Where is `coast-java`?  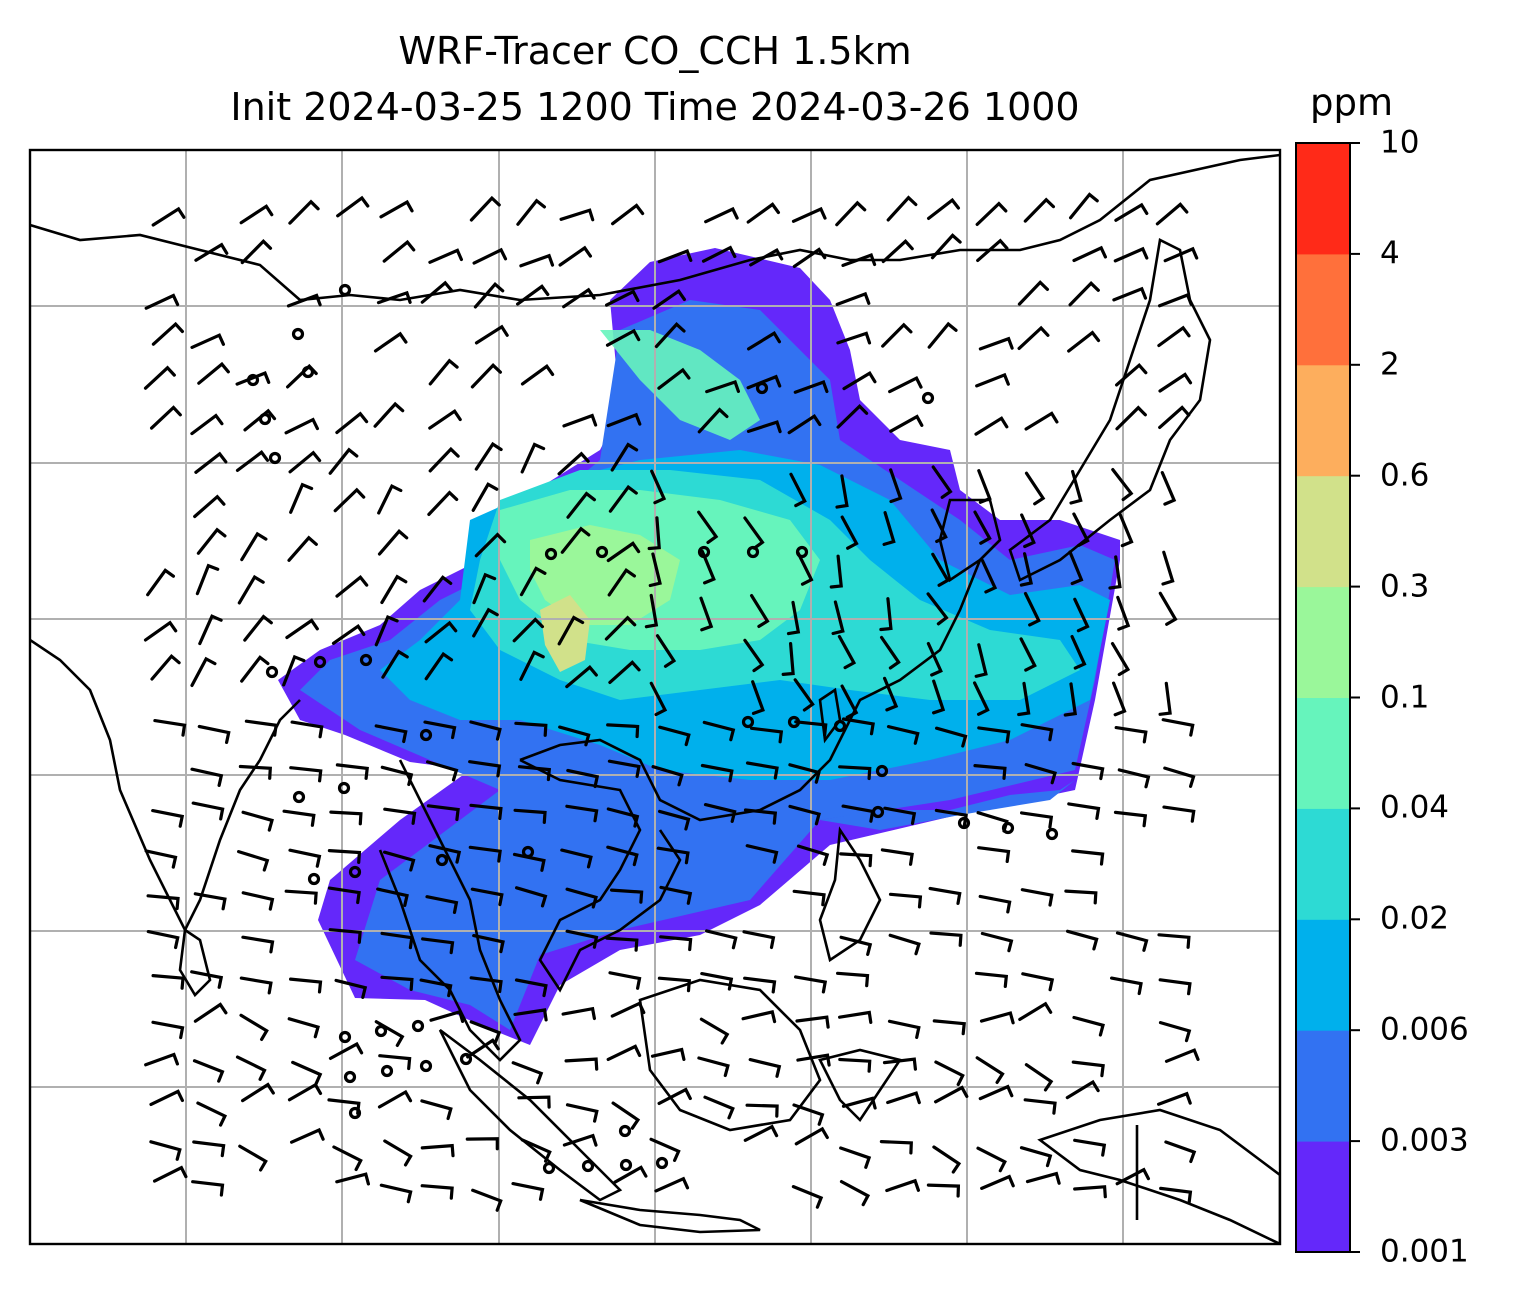
coast-java is located at coordinates (670, 1216).